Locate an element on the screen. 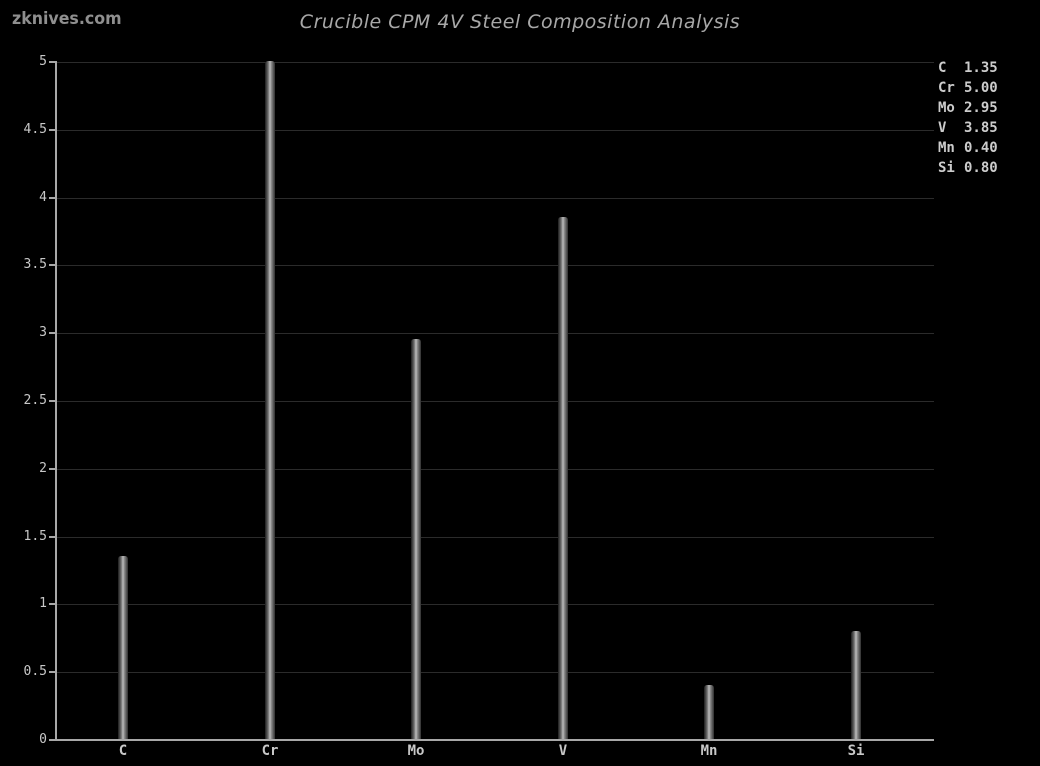 This screenshot has height=766, width=1040. legend-value: 1.35 is located at coordinates (981, 68).